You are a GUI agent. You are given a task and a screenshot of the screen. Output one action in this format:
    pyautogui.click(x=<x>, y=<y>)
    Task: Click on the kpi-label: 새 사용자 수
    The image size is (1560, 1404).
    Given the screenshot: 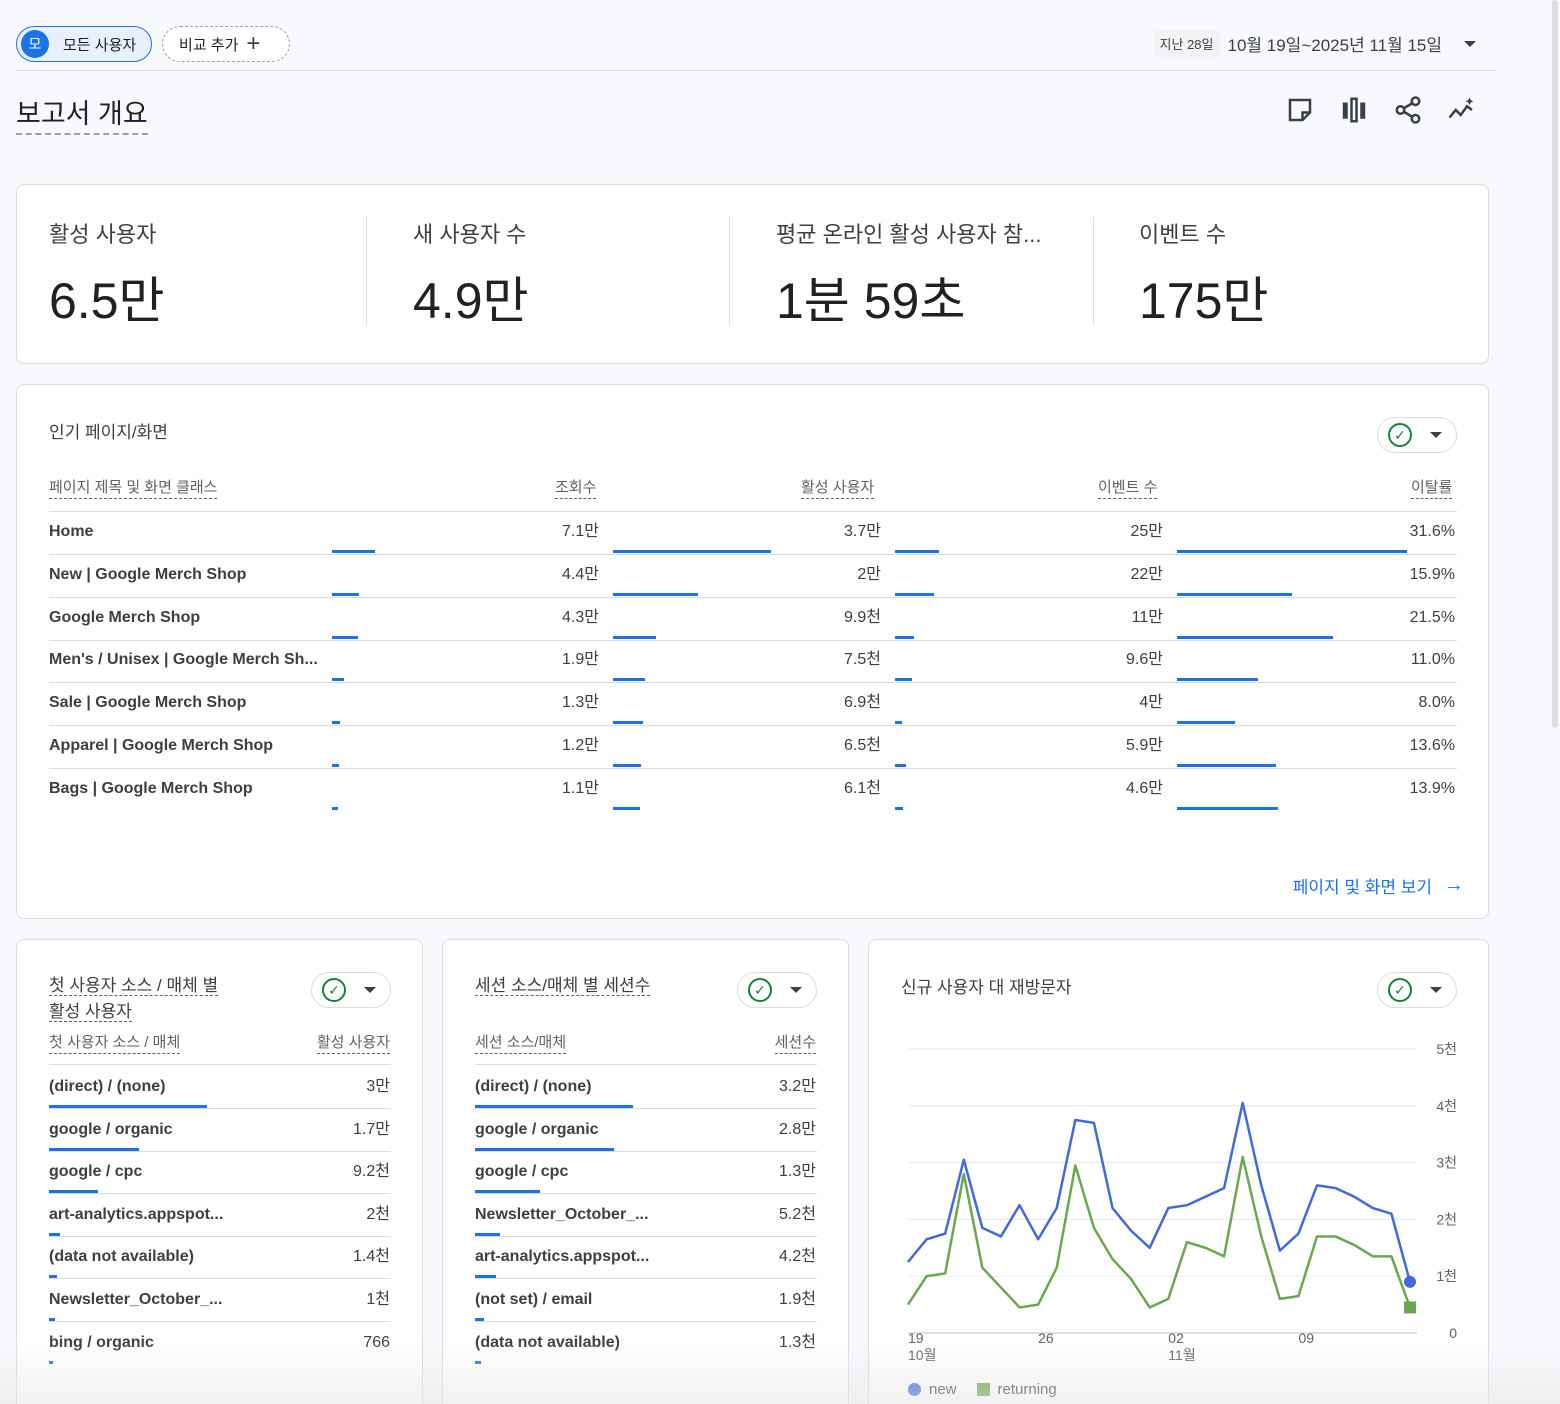 What is the action you would take?
    pyautogui.click(x=470, y=234)
    